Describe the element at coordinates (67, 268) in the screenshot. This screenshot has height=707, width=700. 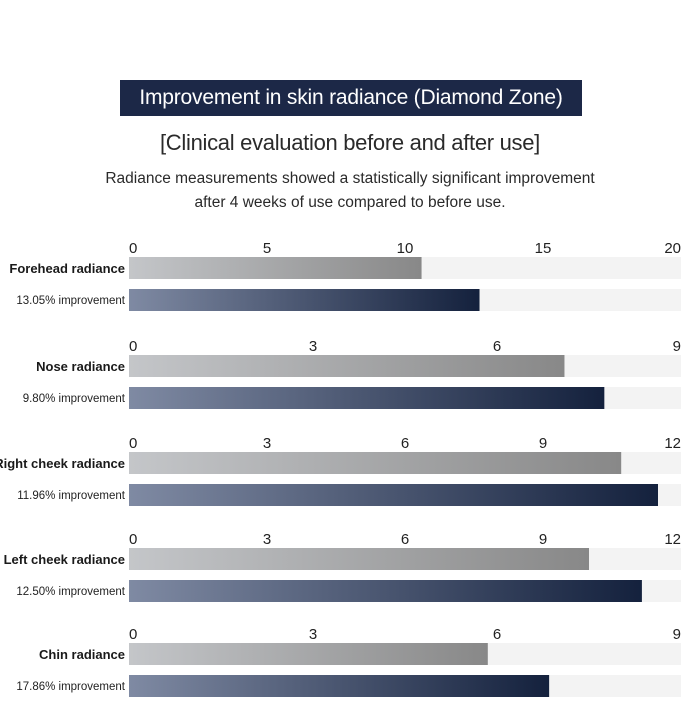
I see `metric-label: Forehead radiance` at that location.